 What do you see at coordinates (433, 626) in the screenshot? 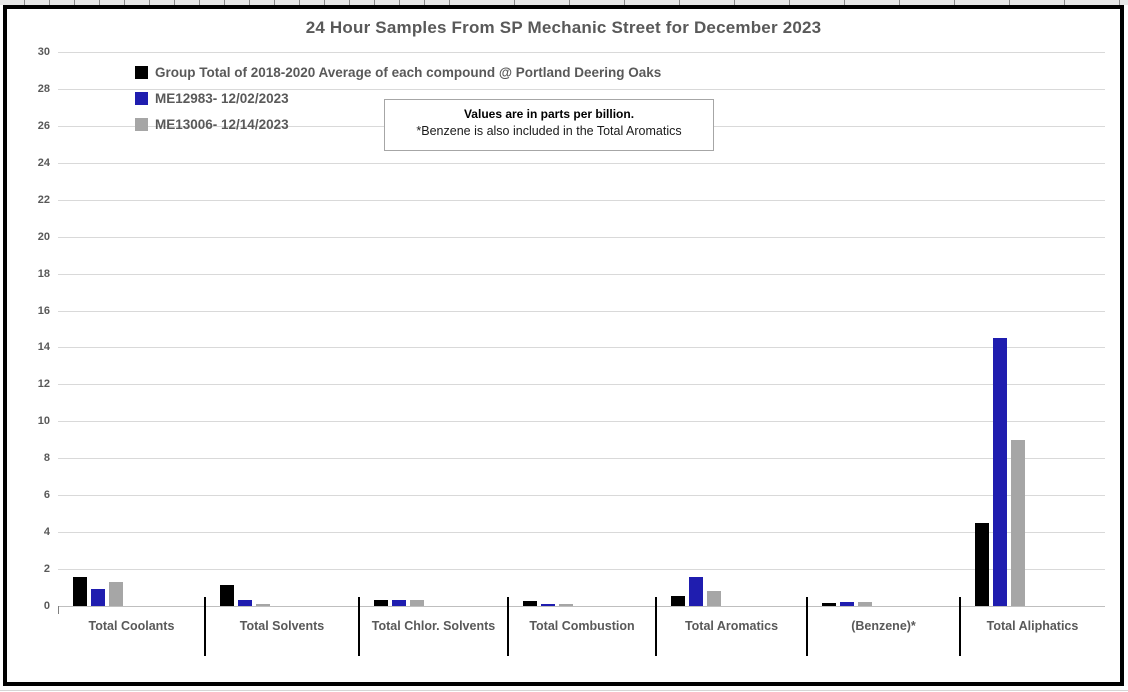
I see `x-axis-category-label: Total Chlor. Solvents` at bounding box center [433, 626].